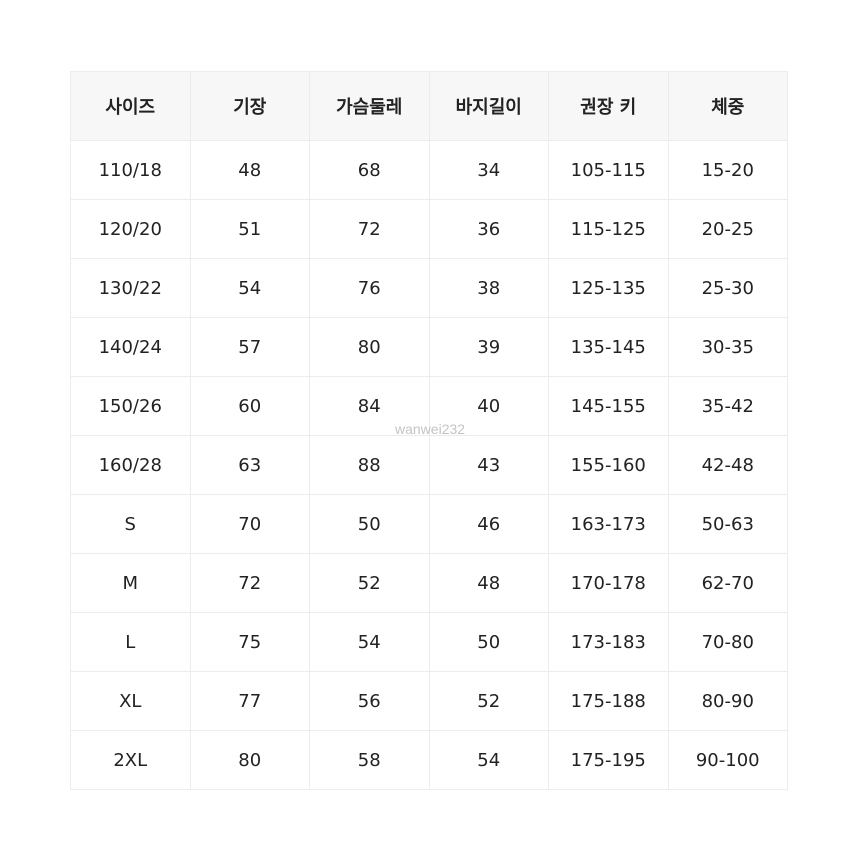 This screenshot has height=860, width=860. Describe the element at coordinates (369, 106) in the screenshot. I see `column-header: 가슴둘레` at that location.